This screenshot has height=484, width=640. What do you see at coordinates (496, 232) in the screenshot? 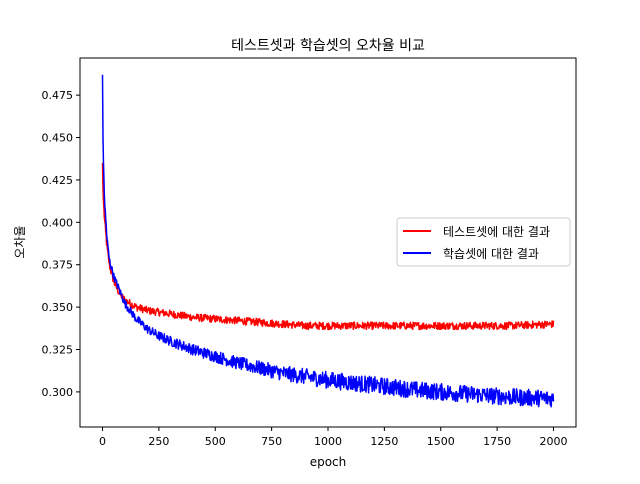
I see `legend-label-test: 테스트셋에 대한 결과` at bounding box center [496, 232].